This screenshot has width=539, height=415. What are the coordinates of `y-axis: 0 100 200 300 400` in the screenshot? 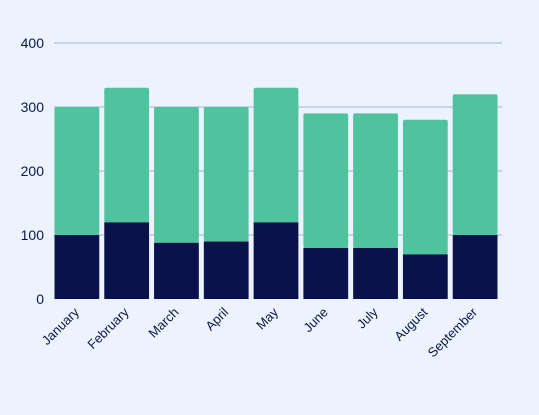 It's located at (33, 171).